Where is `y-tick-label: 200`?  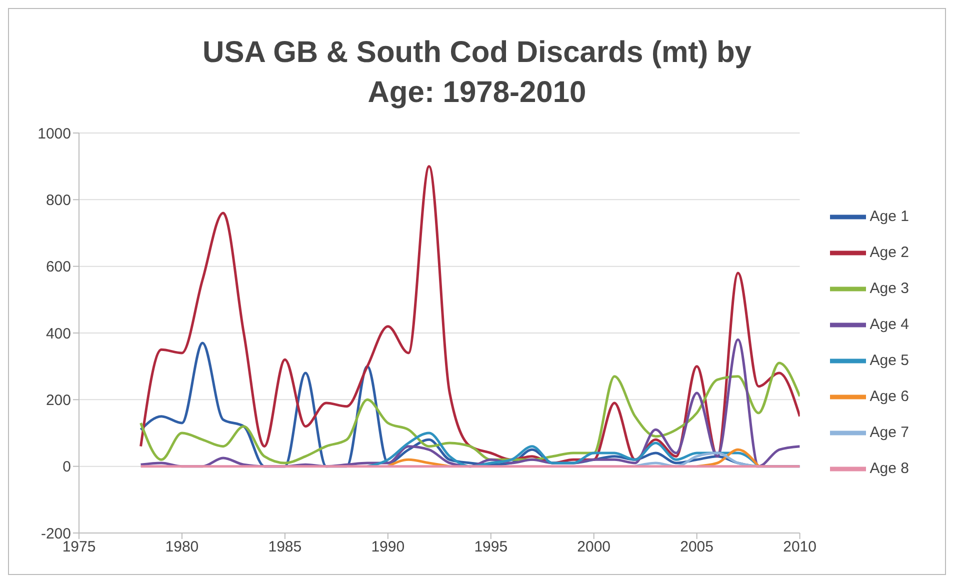
y-tick-label: 200 is located at coordinates (58, 400).